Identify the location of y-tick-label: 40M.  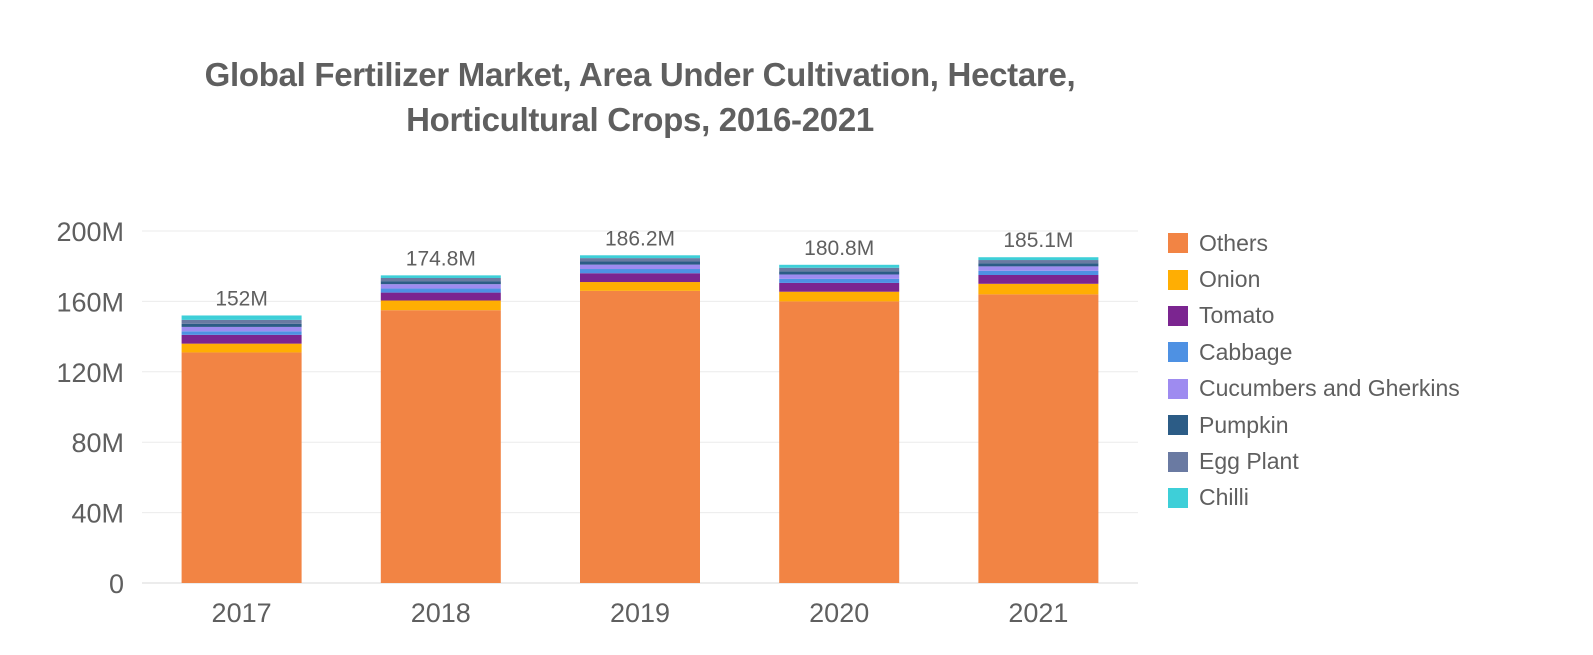
(97, 514).